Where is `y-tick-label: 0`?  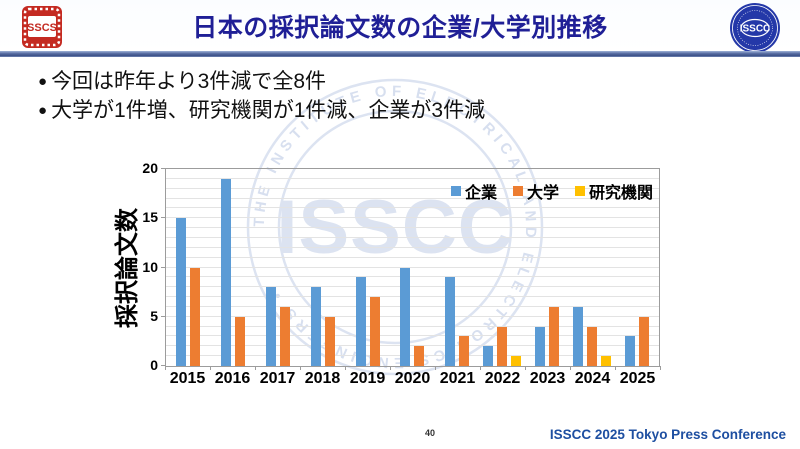 y-tick-label: 0 is located at coordinates (154, 365).